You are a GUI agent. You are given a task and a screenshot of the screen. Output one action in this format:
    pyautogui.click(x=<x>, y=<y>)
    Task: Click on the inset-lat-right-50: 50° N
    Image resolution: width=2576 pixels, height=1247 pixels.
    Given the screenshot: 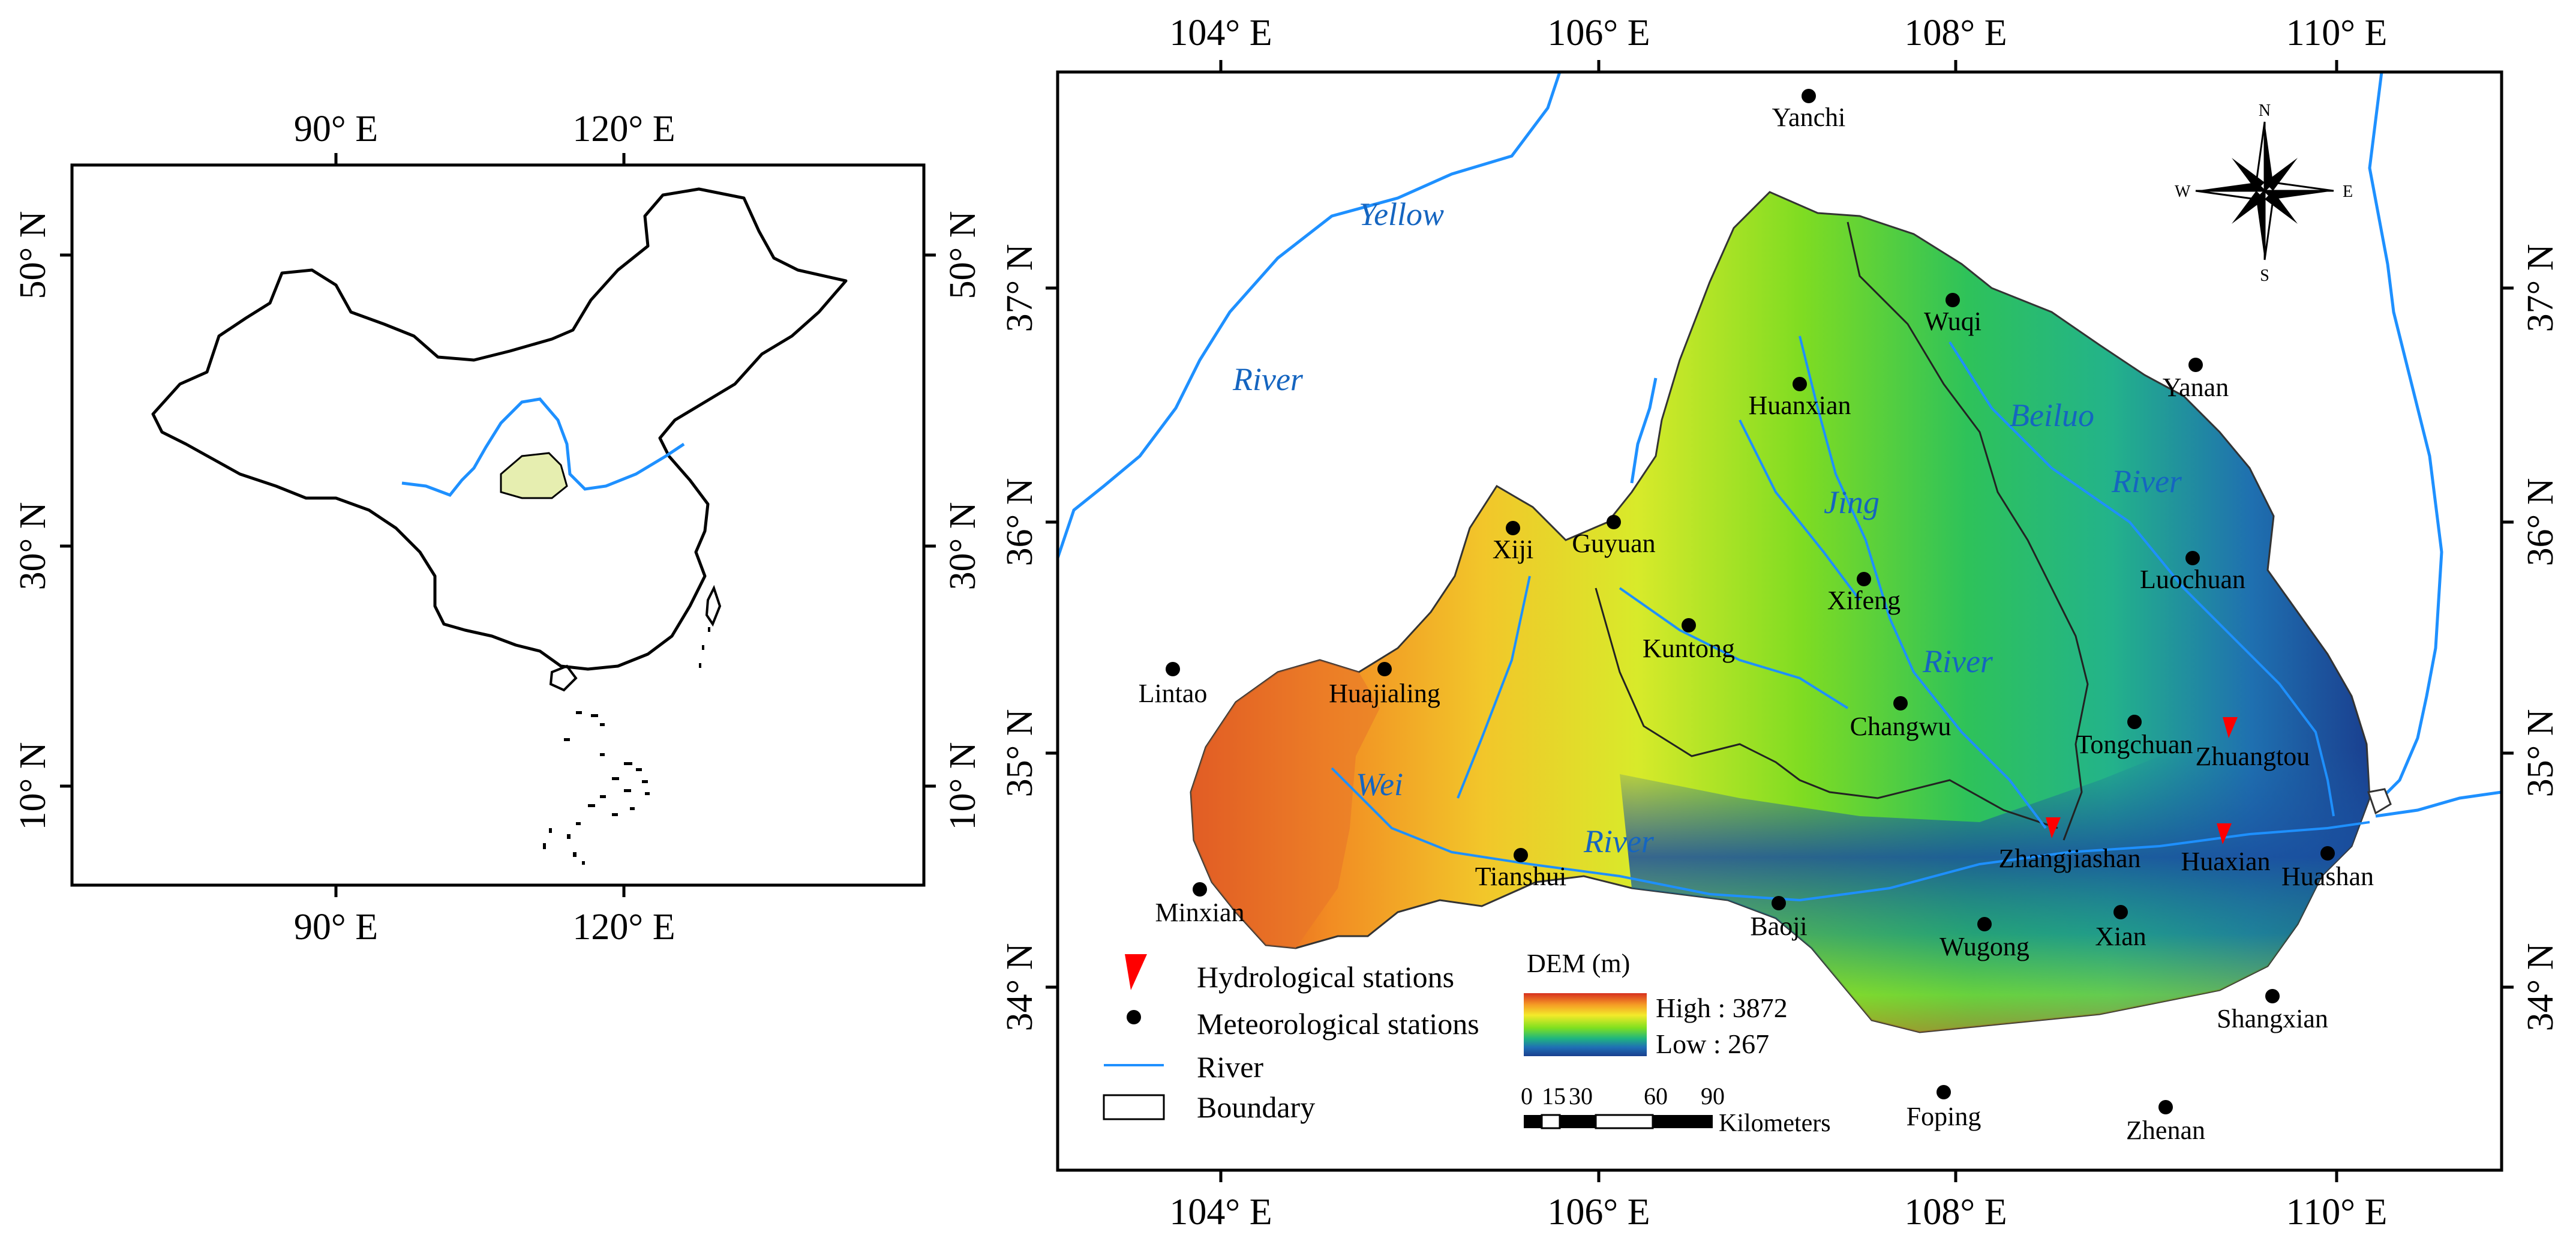 What is the action you would take?
    pyautogui.click(x=963, y=255)
    